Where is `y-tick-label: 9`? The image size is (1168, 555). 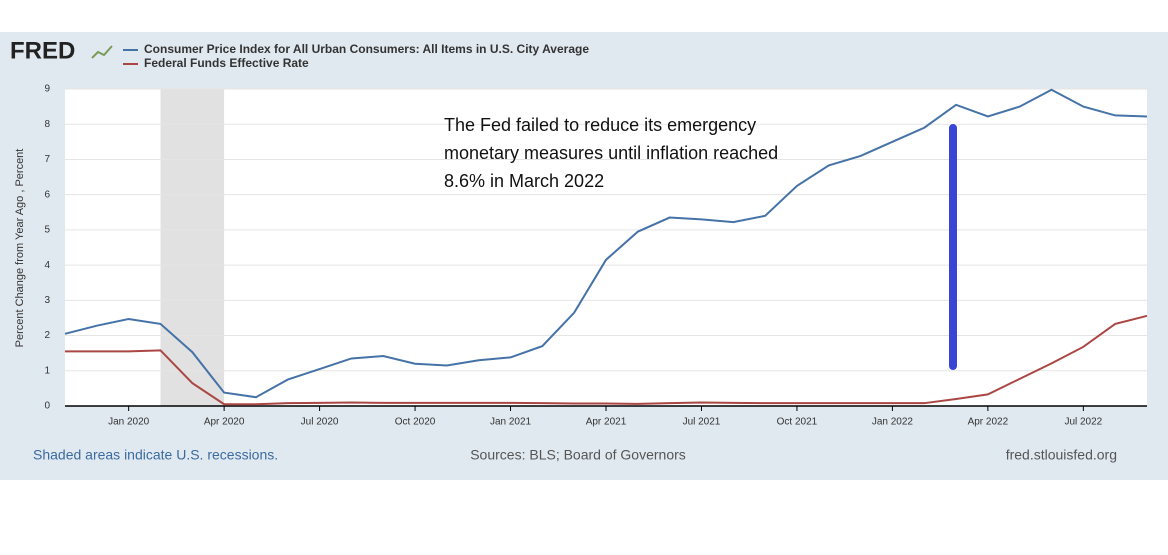
y-tick-label: 9 is located at coordinates (47, 89).